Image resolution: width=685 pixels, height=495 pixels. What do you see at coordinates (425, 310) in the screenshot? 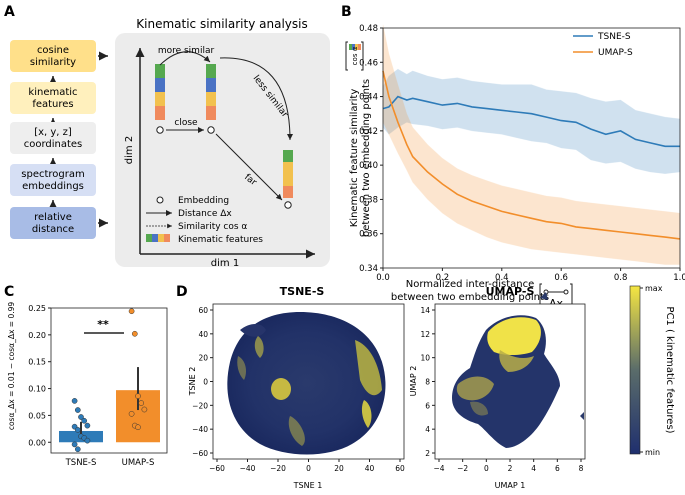
I see `y-tick-label: 14` at bounding box center [425, 310].